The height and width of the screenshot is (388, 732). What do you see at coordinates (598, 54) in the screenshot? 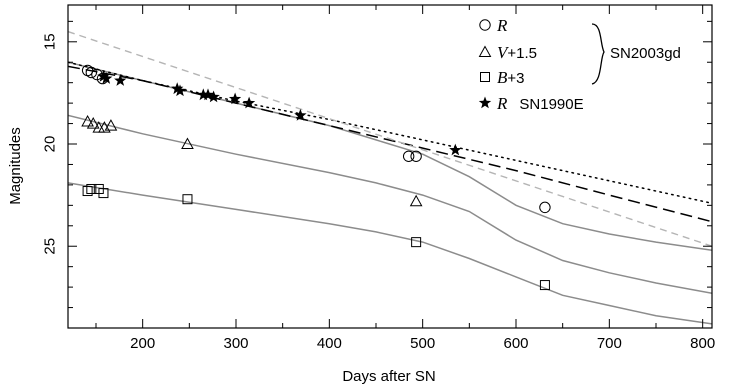
I see `legend-brace` at bounding box center [598, 54].